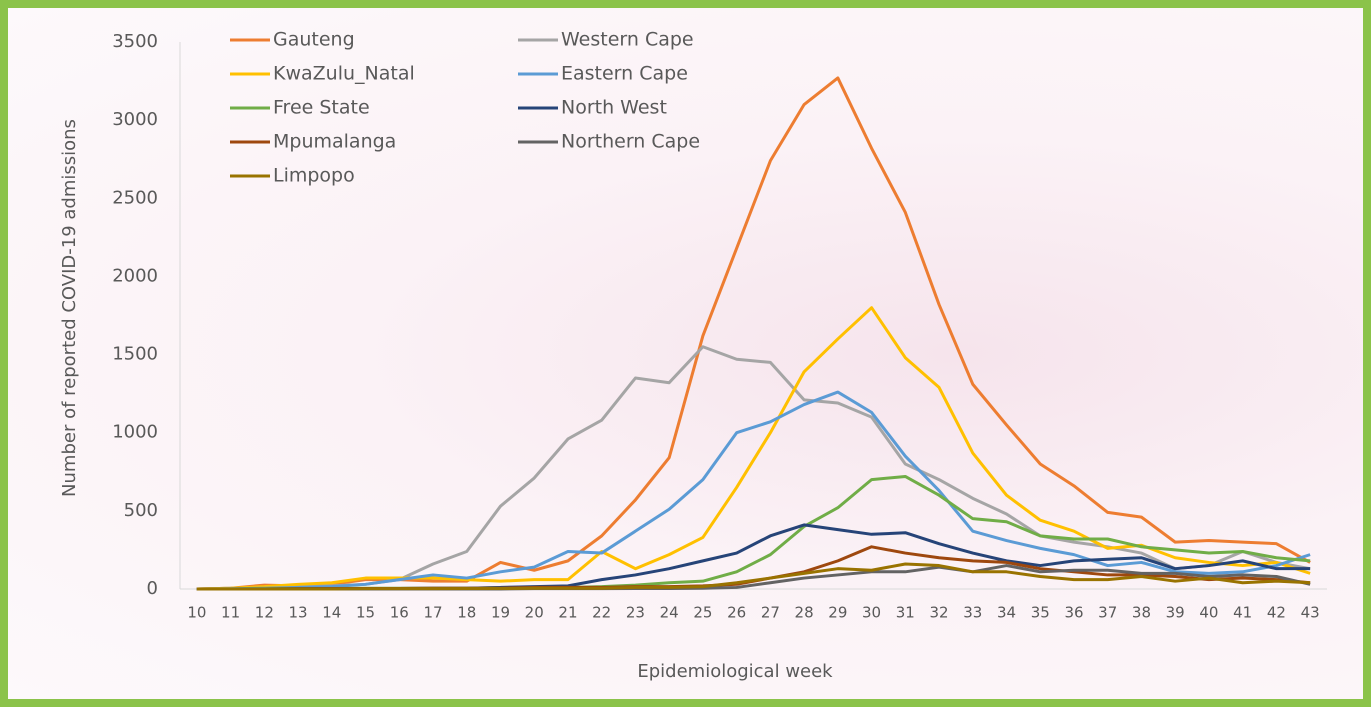  What do you see at coordinates (601, 613) in the screenshot?
I see `x-tick-label: 22` at bounding box center [601, 613].